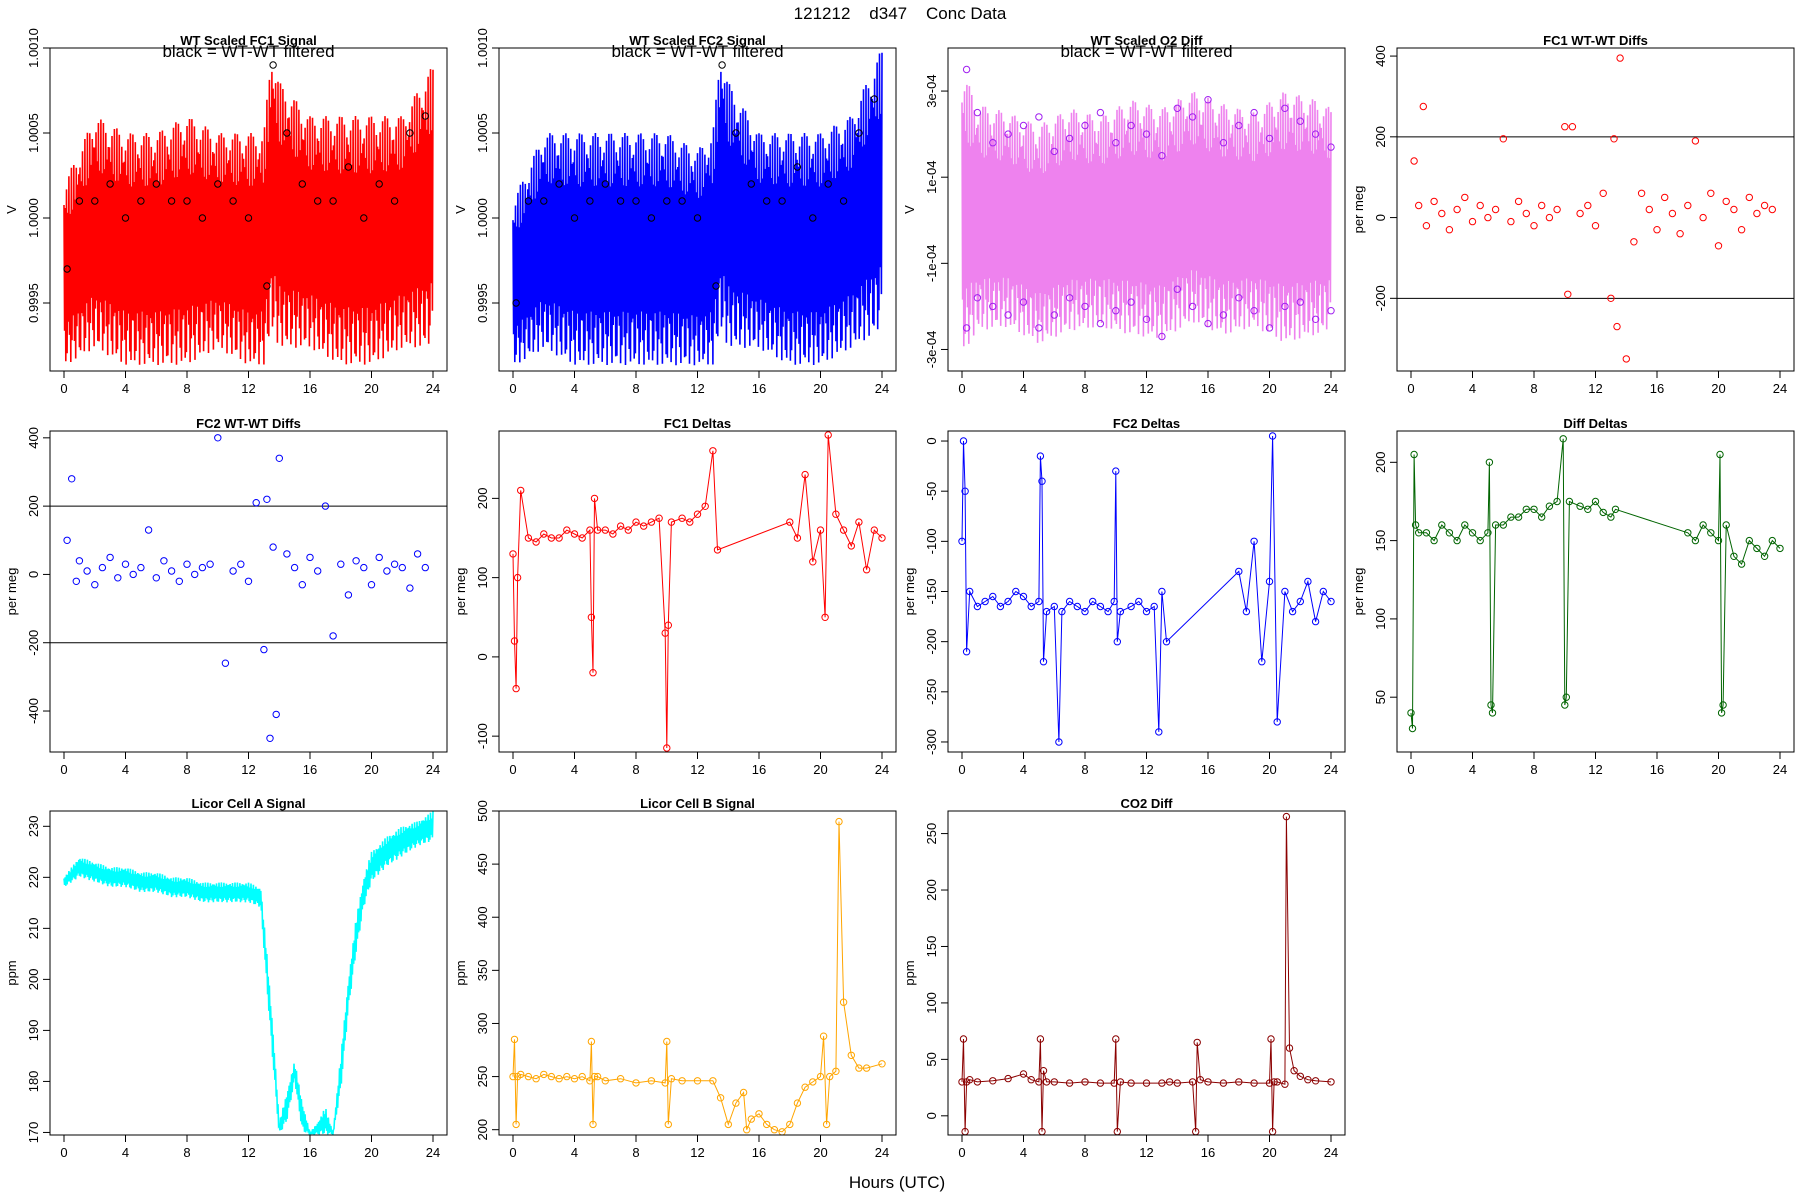 This screenshot has width=1800, height=1200. Describe the element at coordinates (1380, 541) in the screenshot. I see `y-tick-label: 150` at that location.